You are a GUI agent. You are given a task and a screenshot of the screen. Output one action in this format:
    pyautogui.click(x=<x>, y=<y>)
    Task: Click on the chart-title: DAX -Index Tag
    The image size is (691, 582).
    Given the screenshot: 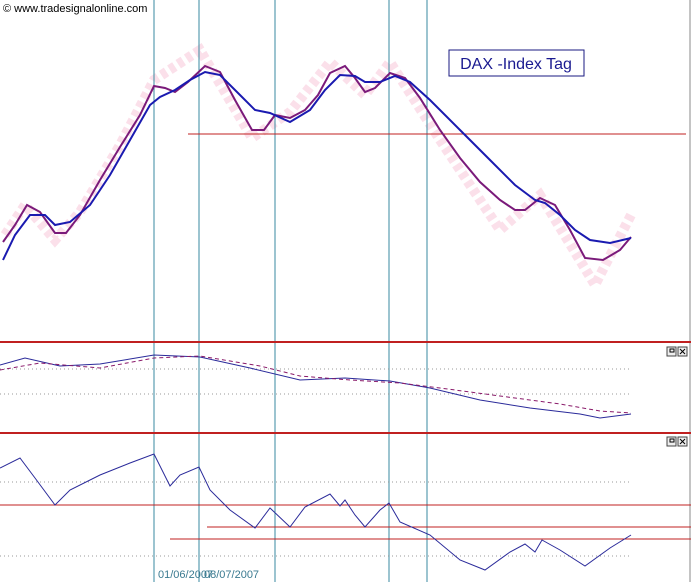 What is the action you would take?
    pyautogui.click(x=516, y=64)
    